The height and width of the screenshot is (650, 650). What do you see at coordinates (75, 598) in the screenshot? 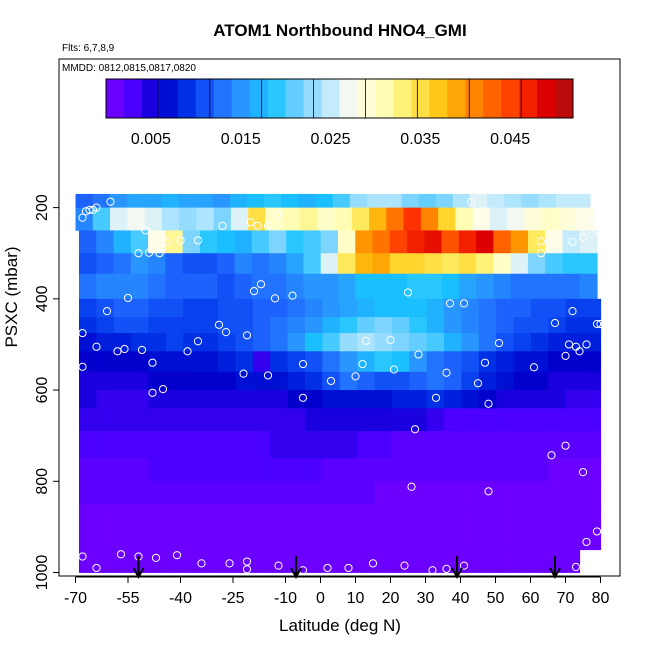
I see `x-tick-label: -70` at bounding box center [75, 598].